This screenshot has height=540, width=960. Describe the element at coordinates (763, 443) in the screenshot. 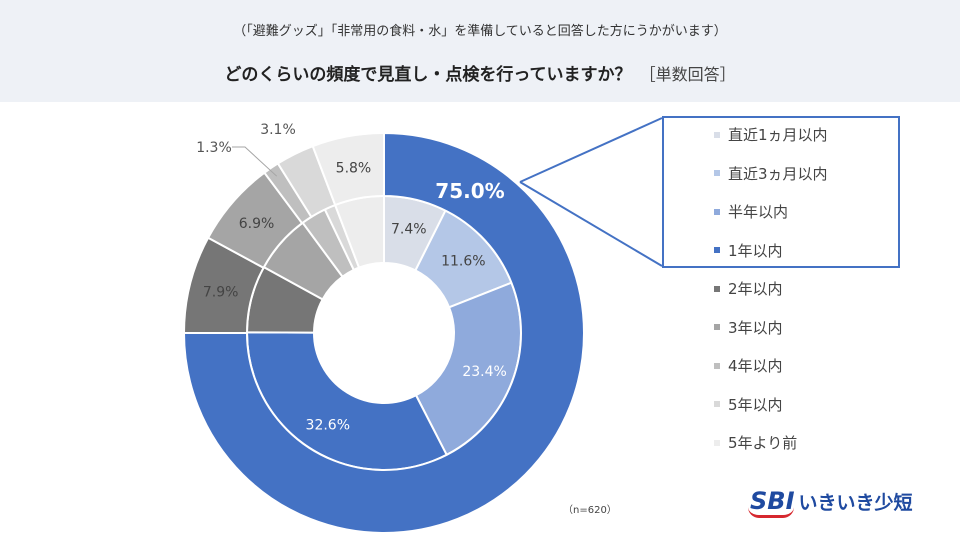

I see `legend-label: 5年より前` at that location.